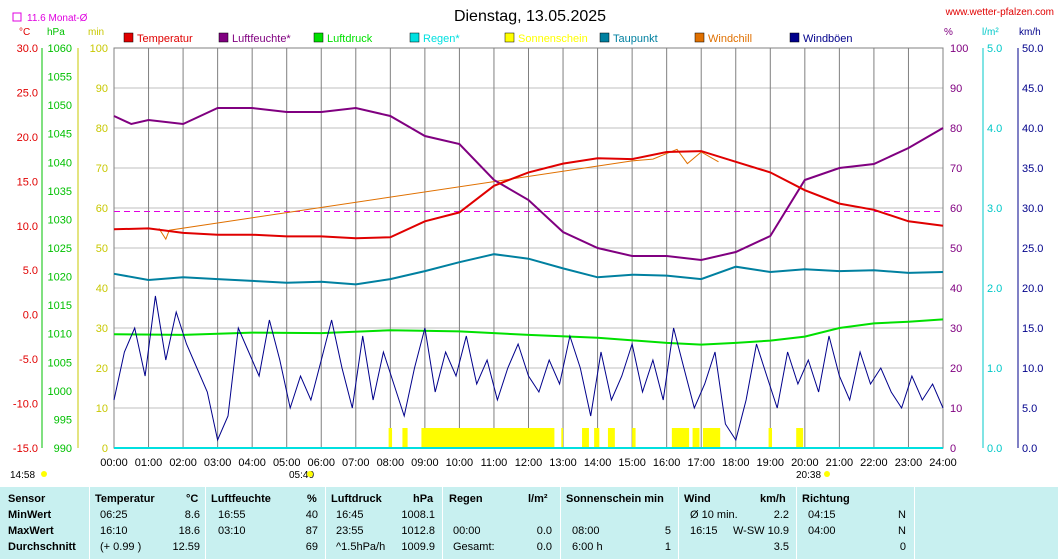 The width and height of the screenshot is (1058, 559). I want to click on legend-swatch-luftdruck, so click(318, 37).